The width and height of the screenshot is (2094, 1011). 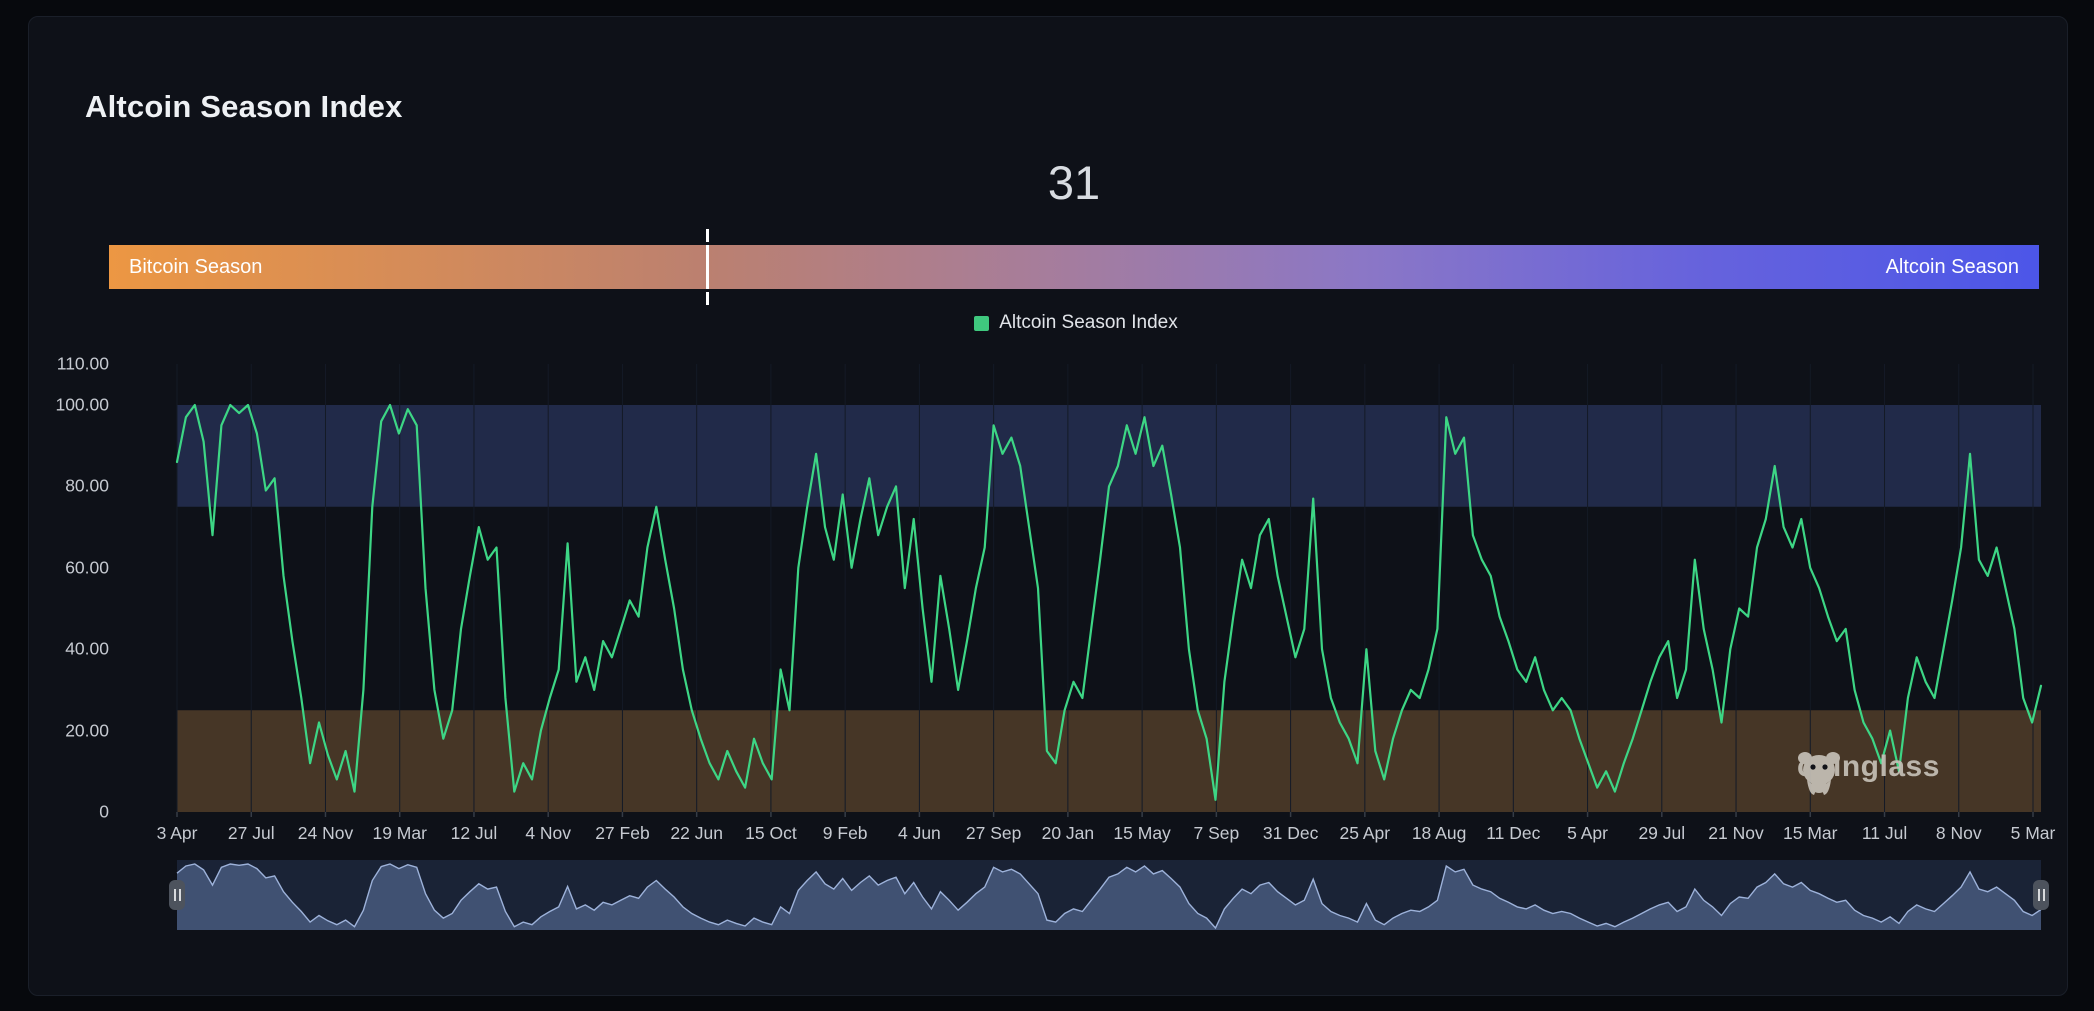 I want to click on navigator-area, so click(x=1109, y=897).